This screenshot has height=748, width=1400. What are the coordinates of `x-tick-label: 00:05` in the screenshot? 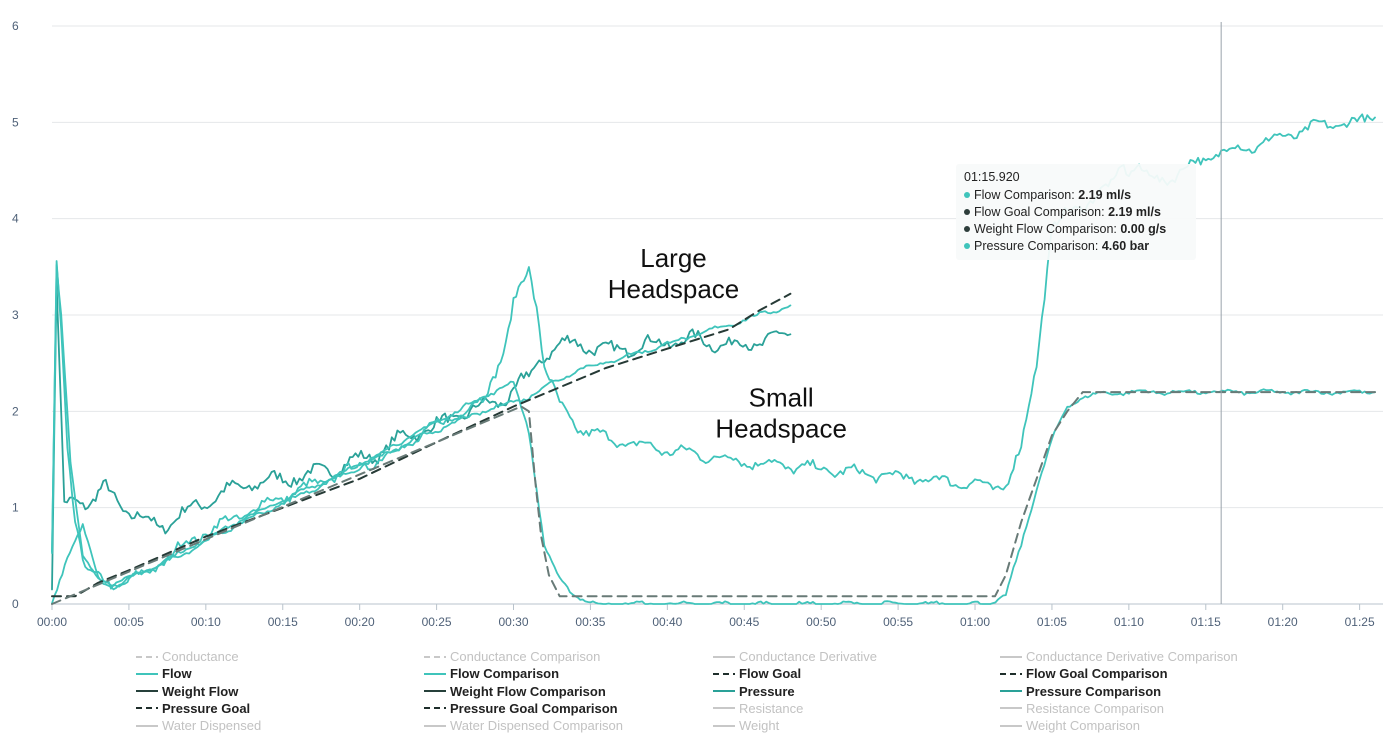 It's located at (129, 622).